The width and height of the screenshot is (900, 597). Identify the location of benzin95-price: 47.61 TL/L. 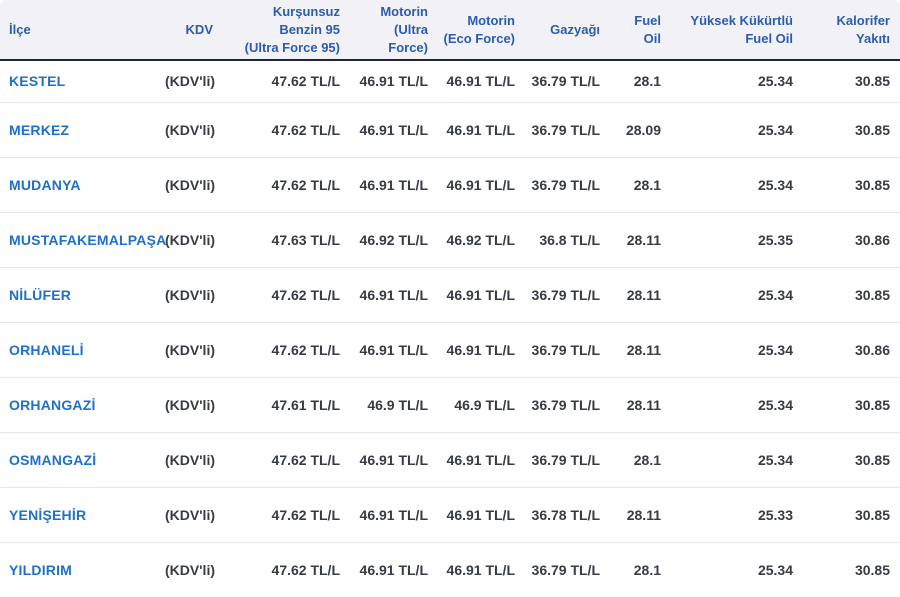
(276, 405).